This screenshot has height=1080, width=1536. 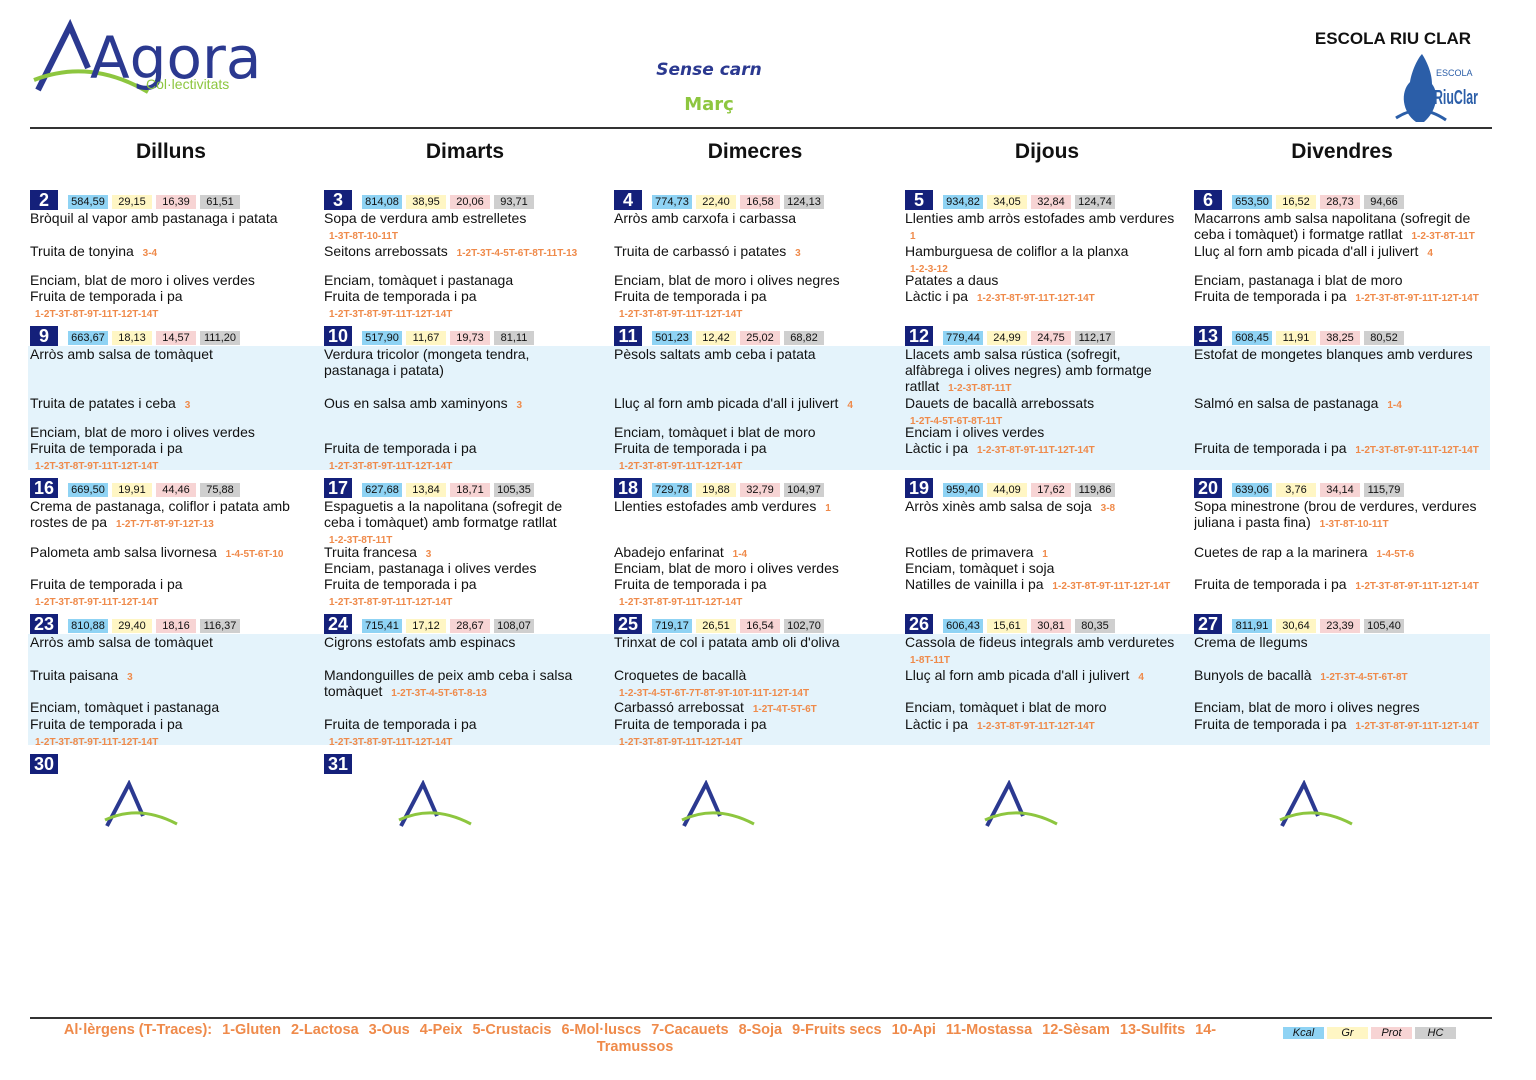 I want to click on day-number: 3, so click(x=338, y=200).